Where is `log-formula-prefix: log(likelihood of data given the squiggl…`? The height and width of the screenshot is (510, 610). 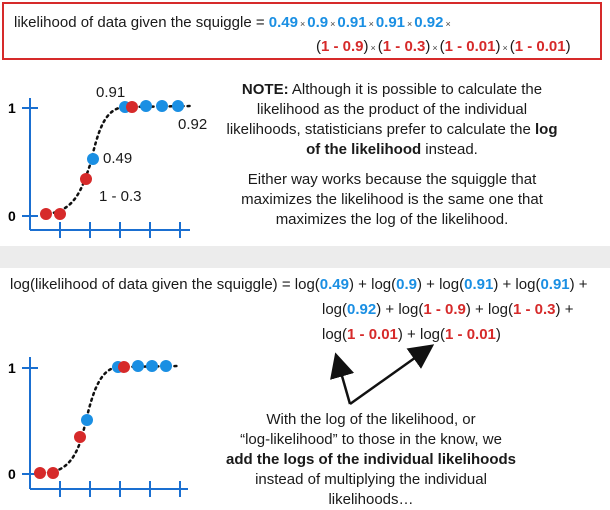
log-formula-prefix: log(likelihood of data given the squiggl… is located at coordinates (152, 284).